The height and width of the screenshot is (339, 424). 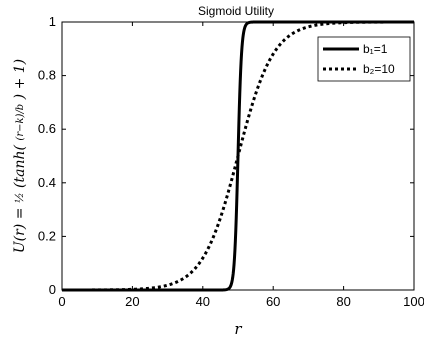 I want to click on y-tick-label: 0.2, so click(x=47, y=235).